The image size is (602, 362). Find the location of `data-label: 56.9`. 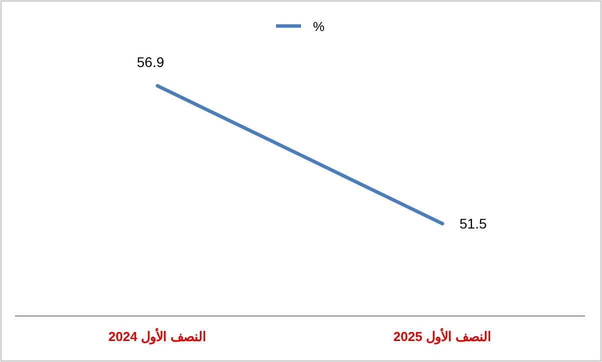

data-label: 56.9 is located at coordinates (150, 62).